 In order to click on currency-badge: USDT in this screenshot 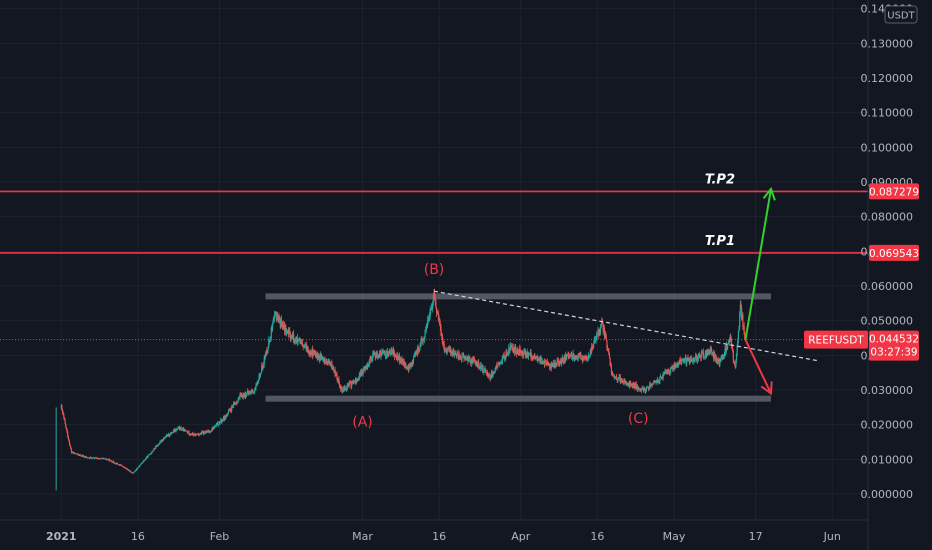, I will do `click(901, 14)`.